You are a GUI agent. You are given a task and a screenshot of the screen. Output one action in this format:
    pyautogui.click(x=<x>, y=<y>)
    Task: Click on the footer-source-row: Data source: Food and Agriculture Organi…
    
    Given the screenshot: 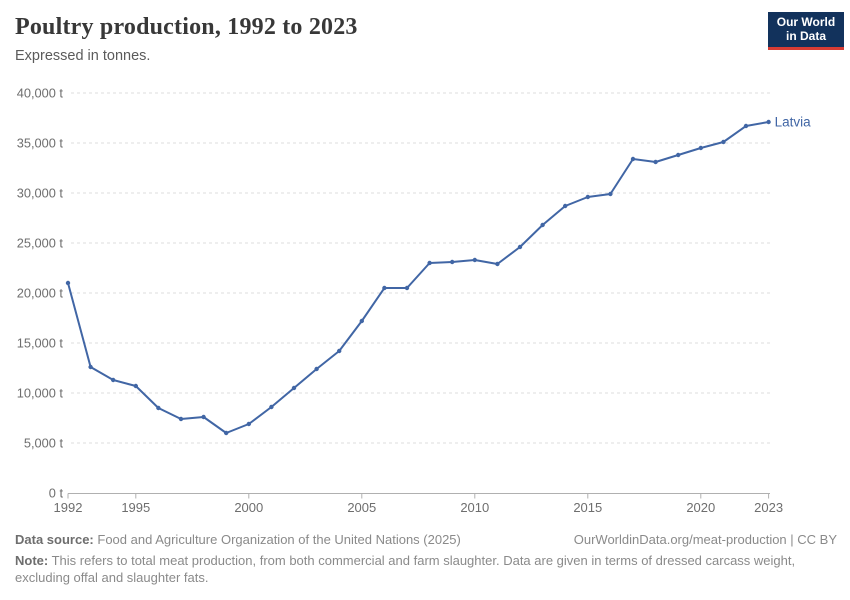 What is the action you would take?
    pyautogui.click(x=426, y=540)
    